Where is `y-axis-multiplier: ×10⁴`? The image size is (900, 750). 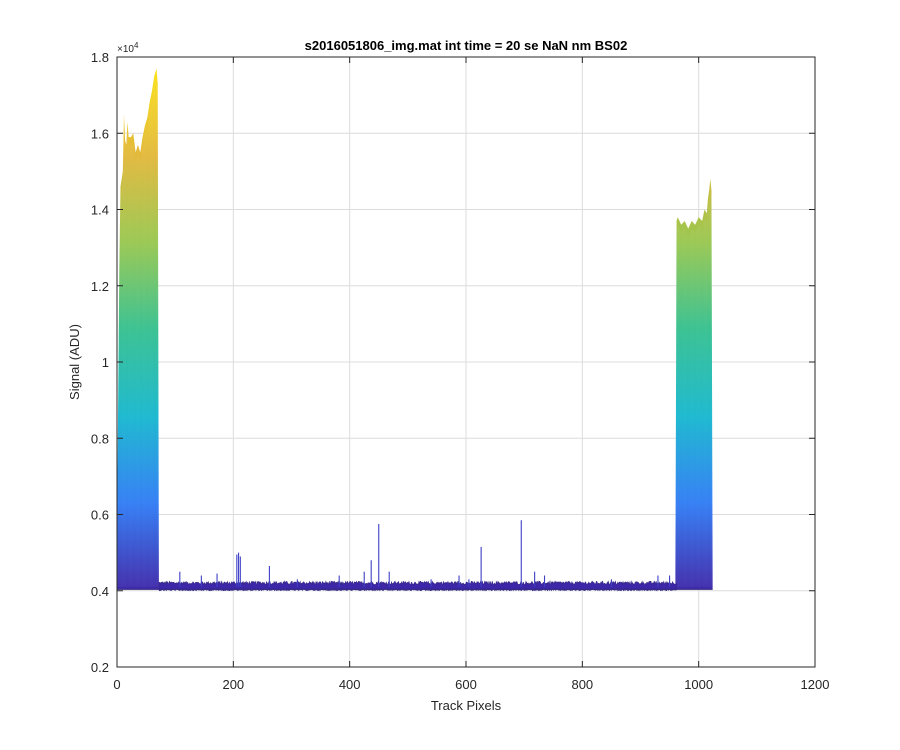
y-axis-multiplier: ×10⁴ is located at coordinates (128, 48).